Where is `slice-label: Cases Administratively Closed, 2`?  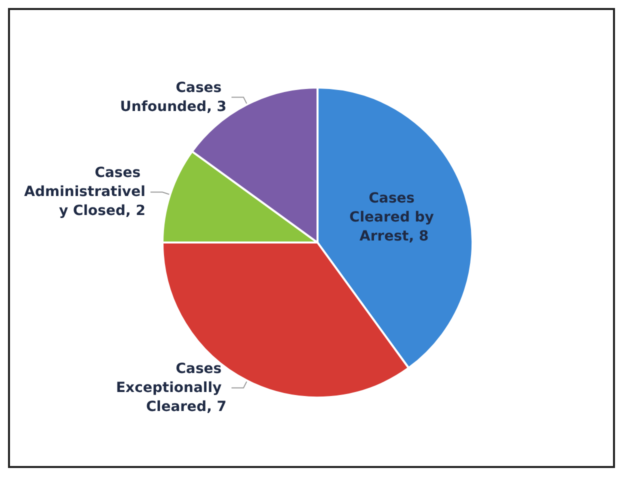
slice-label: Cases Administratively Closed, 2 is located at coordinates (85, 192).